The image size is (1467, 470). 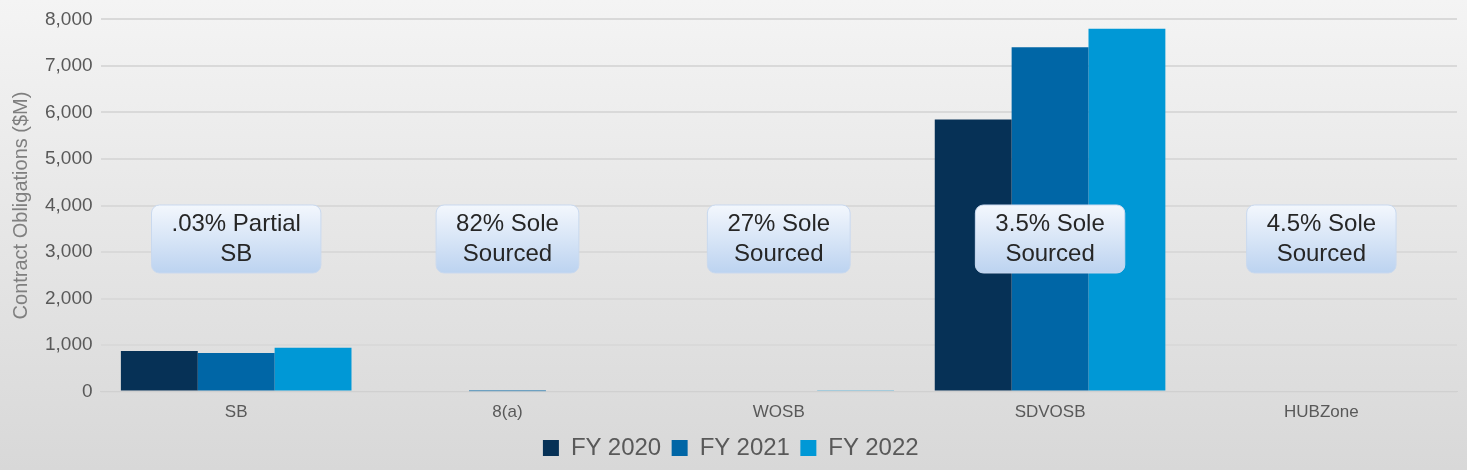 I want to click on y-axis-title: Contract Obligations ($M), so click(x=19, y=205).